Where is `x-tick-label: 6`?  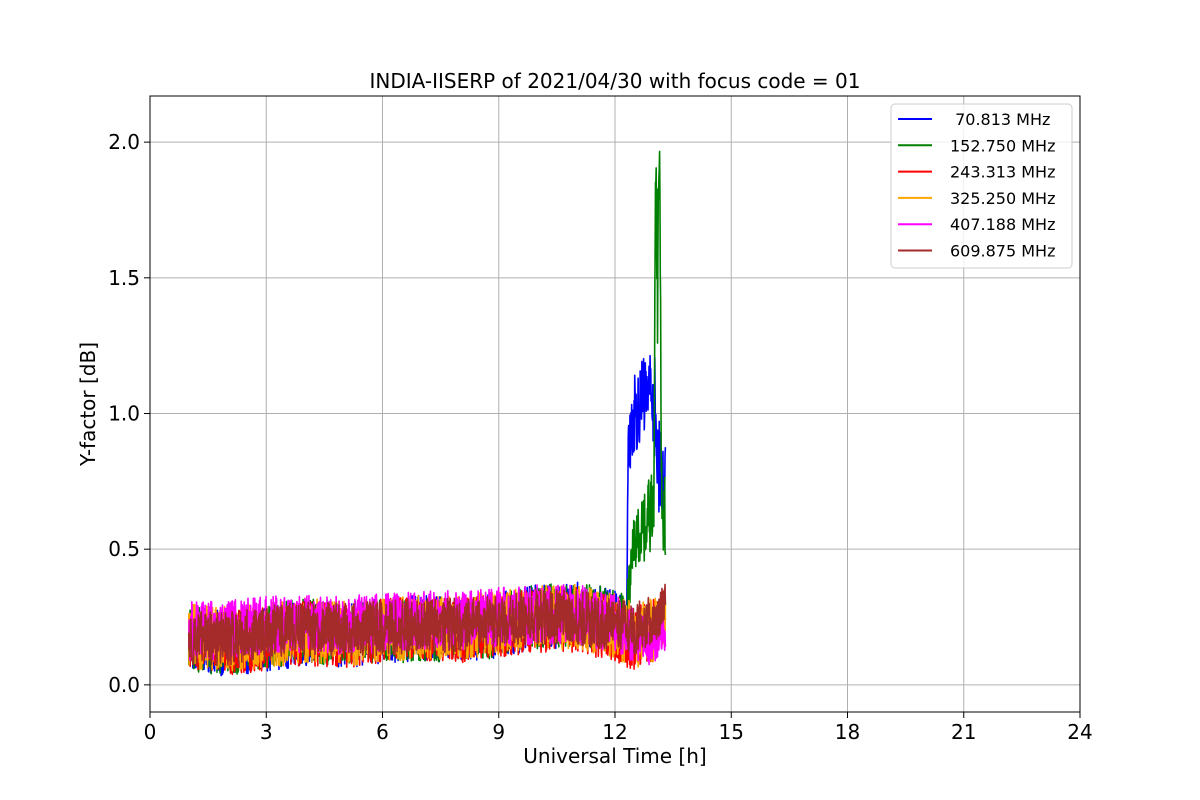 x-tick-label: 6 is located at coordinates (382, 732).